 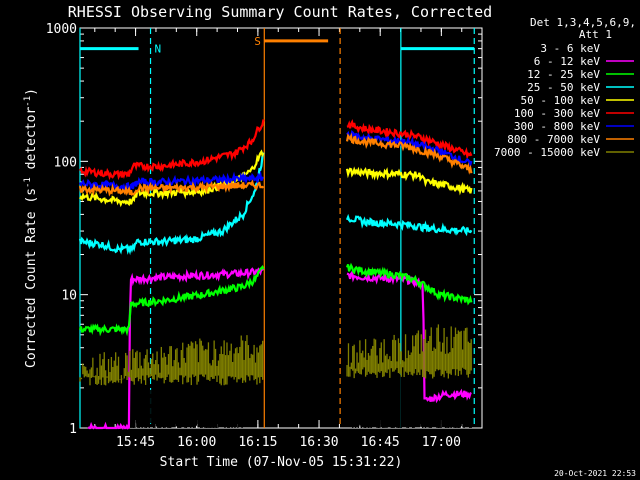 I want to click on saa-label: S, so click(x=257, y=41).